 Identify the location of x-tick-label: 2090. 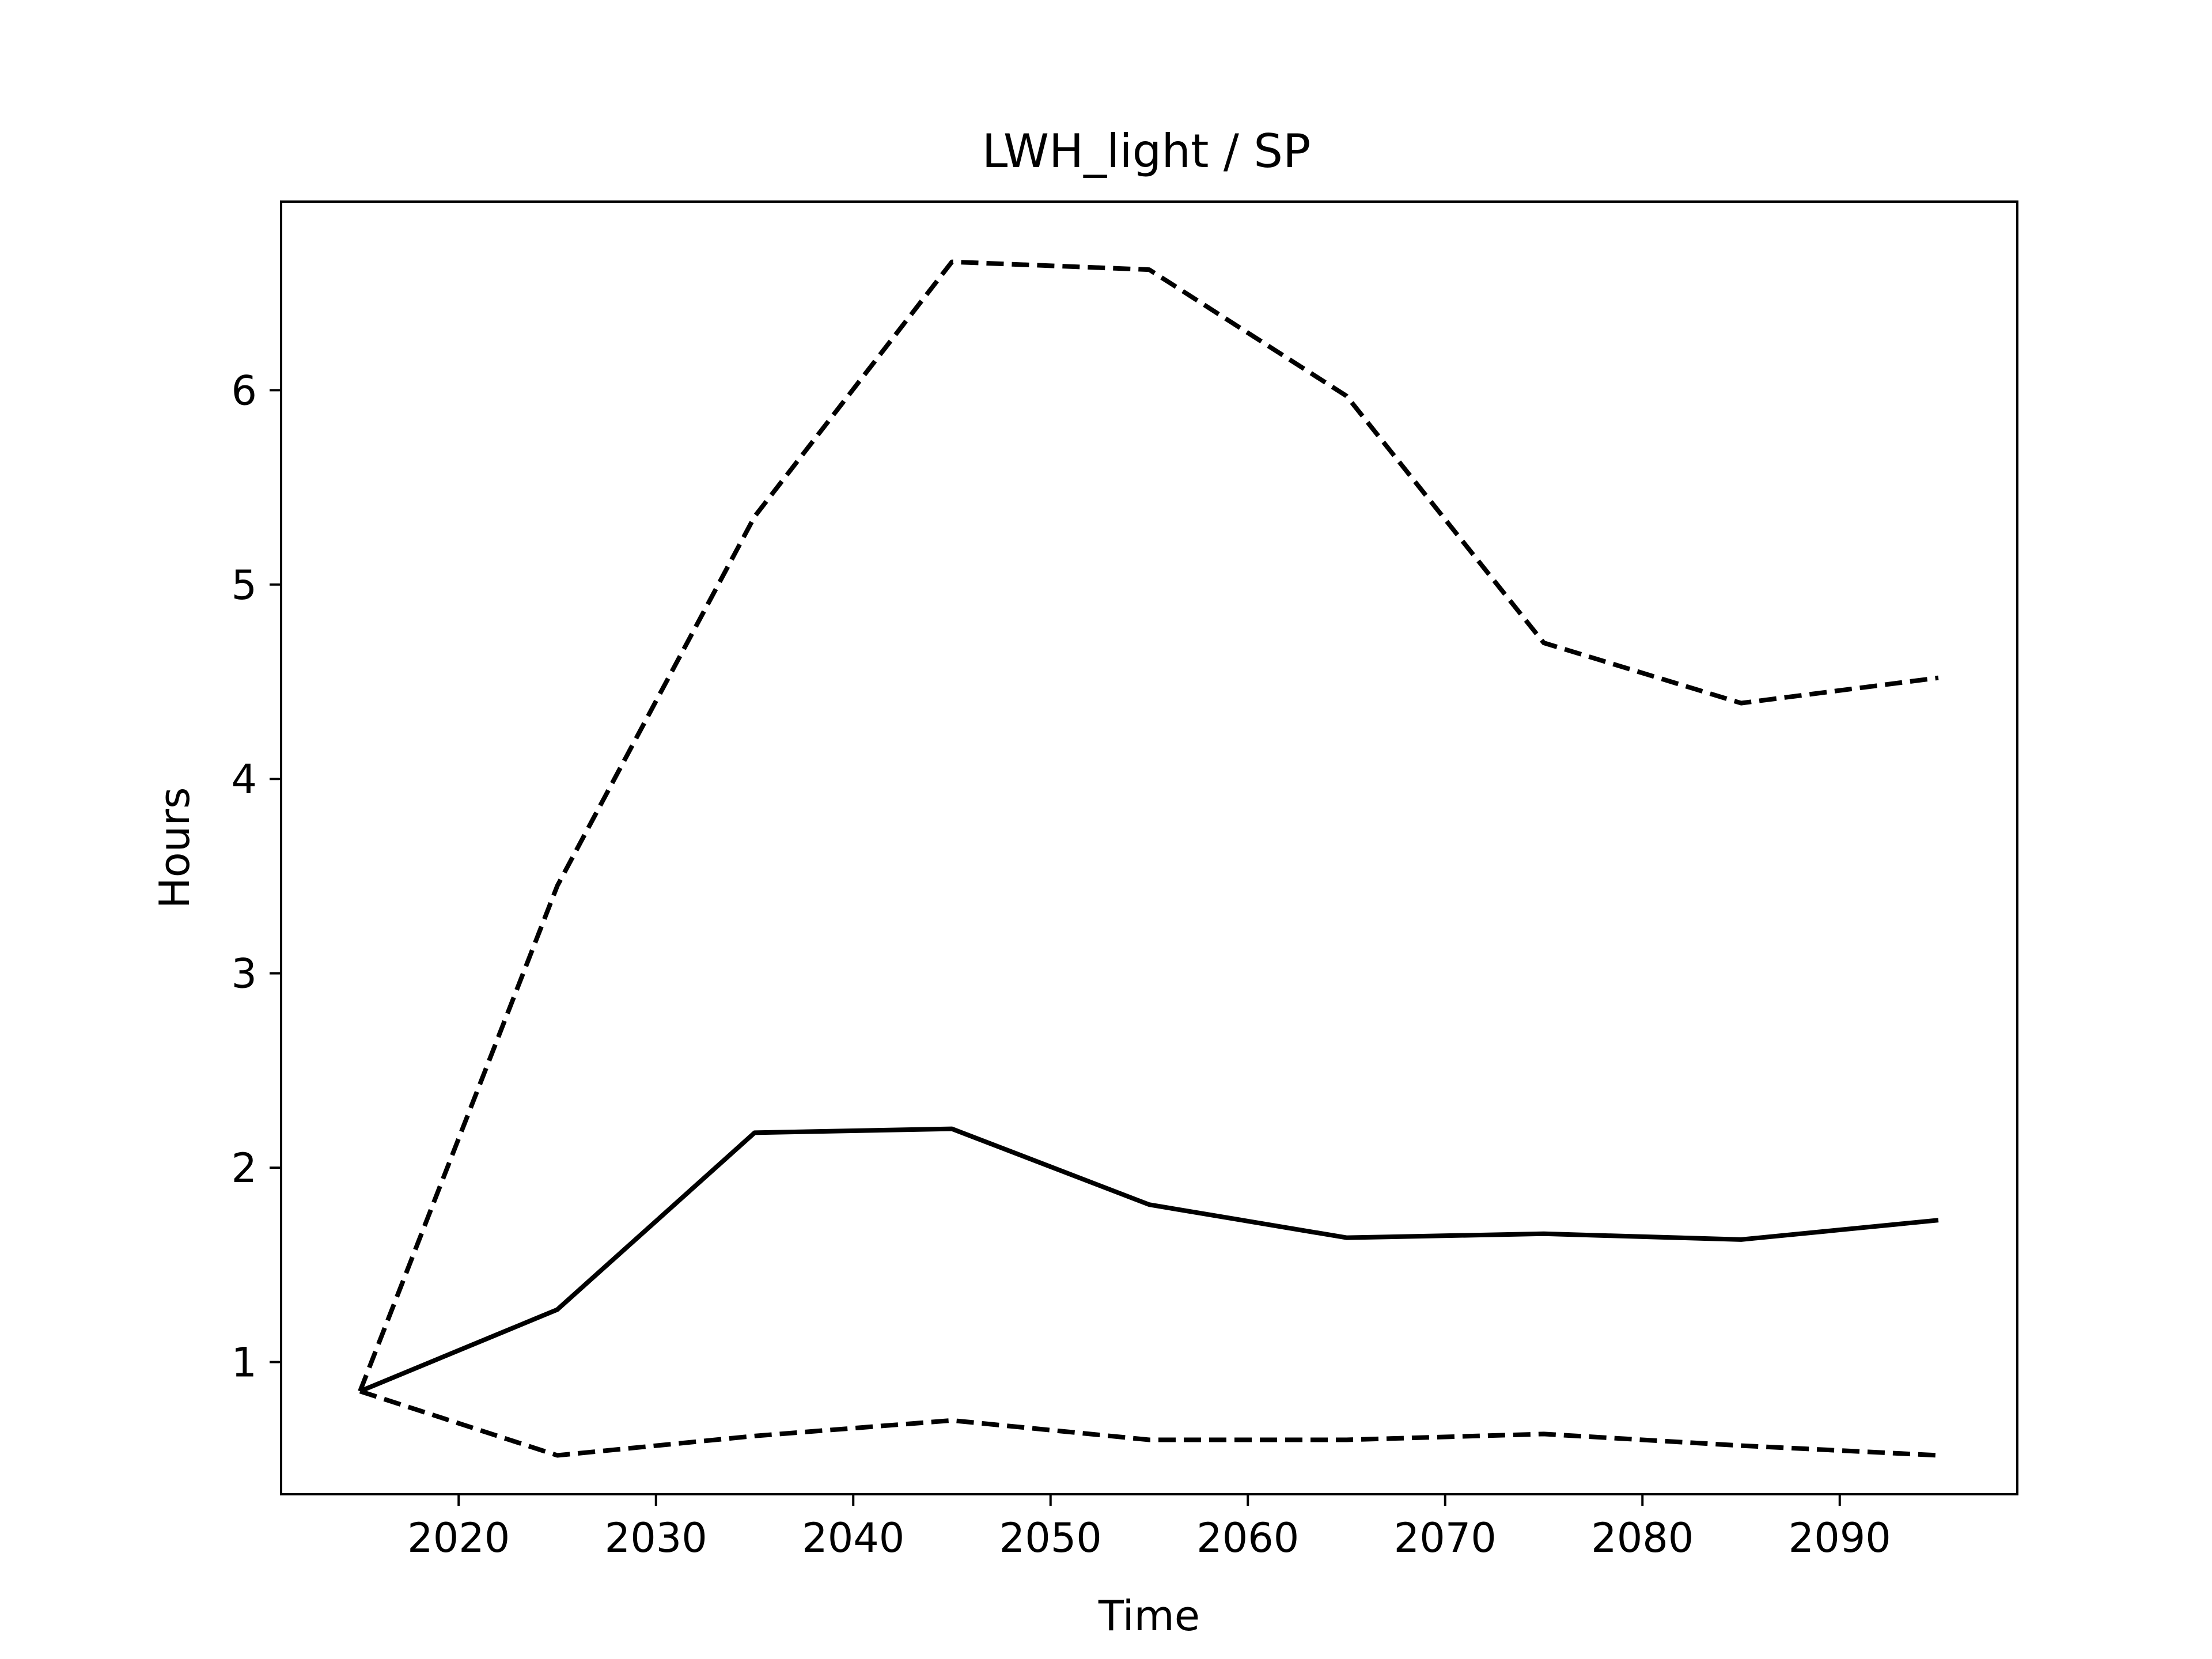
(1840, 1538).